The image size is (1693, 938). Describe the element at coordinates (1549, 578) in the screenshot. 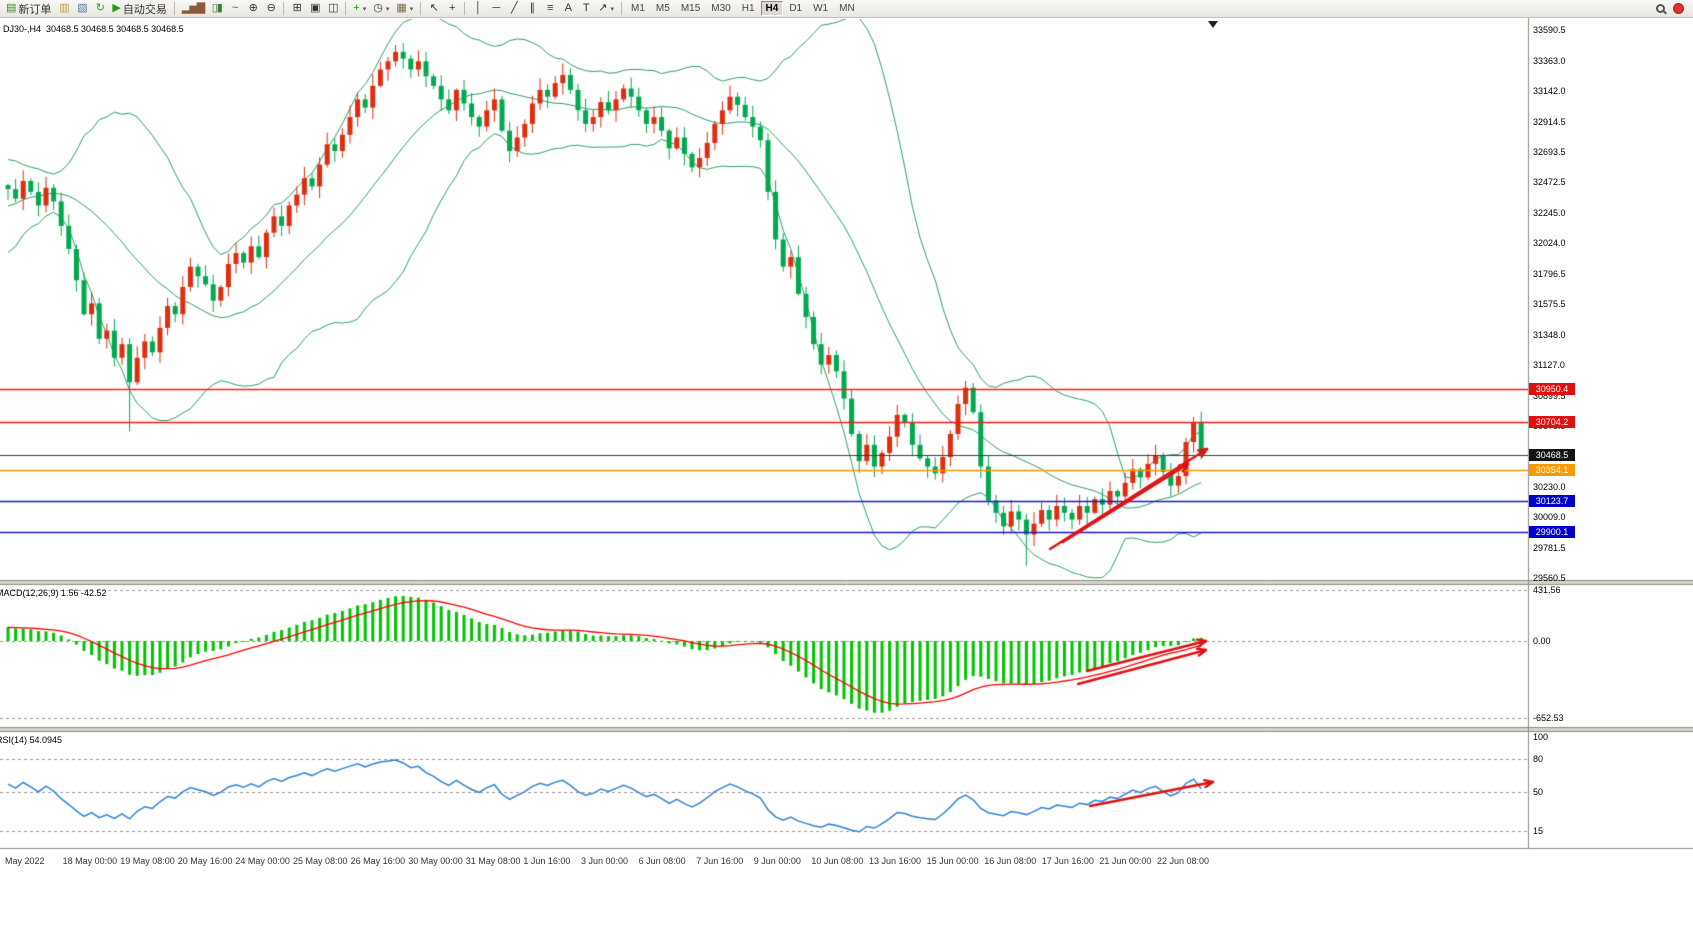

I see `price-tick-label: 29560.5` at that location.